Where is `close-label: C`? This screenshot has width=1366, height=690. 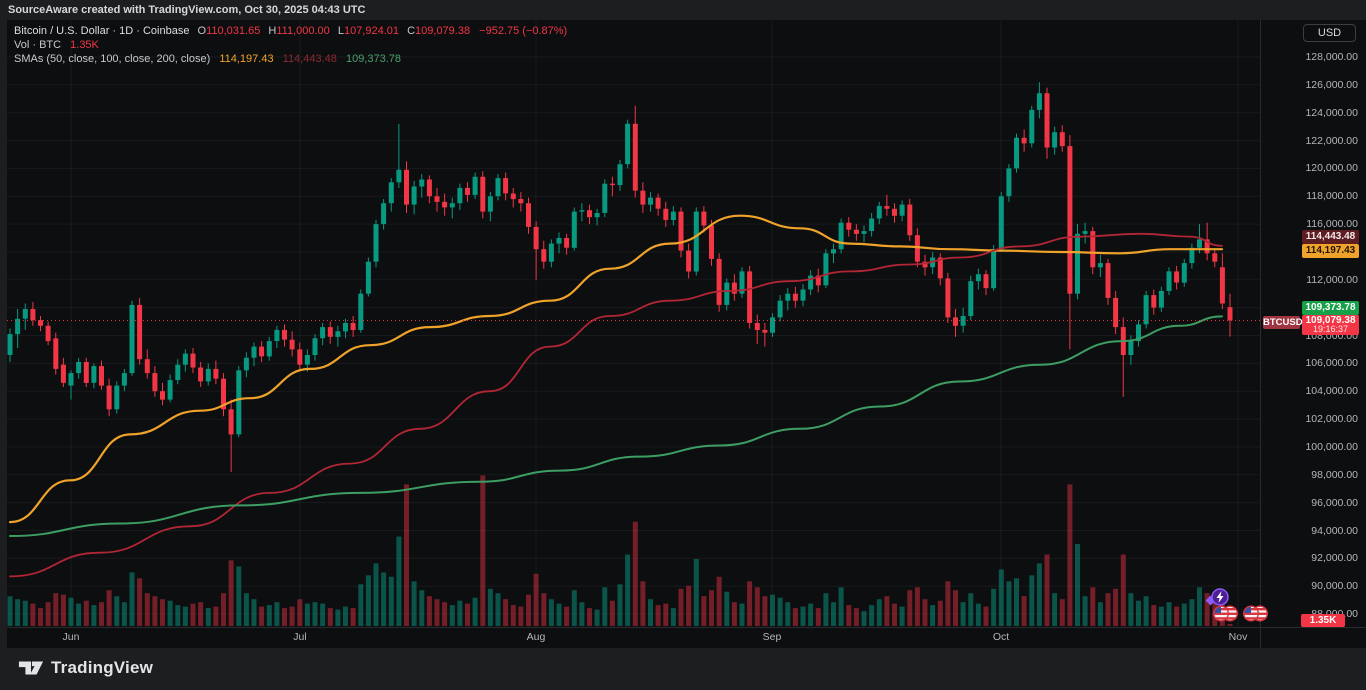 close-label: C is located at coordinates (411, 31).